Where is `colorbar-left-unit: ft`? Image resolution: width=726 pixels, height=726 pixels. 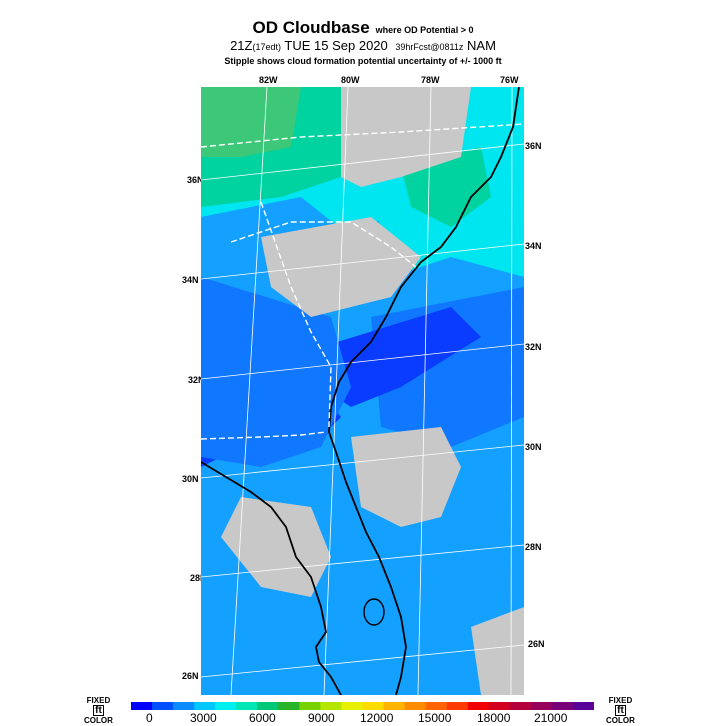
colorbar-left-unit: ft is located at coordinates (98, 710).